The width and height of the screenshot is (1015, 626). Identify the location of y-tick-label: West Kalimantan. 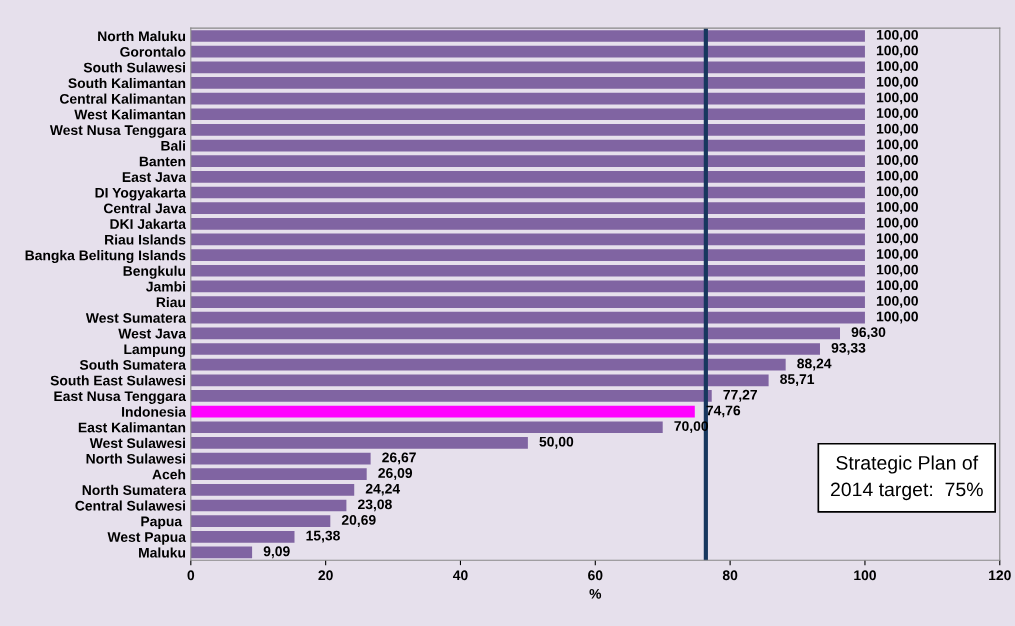
(130, 114).